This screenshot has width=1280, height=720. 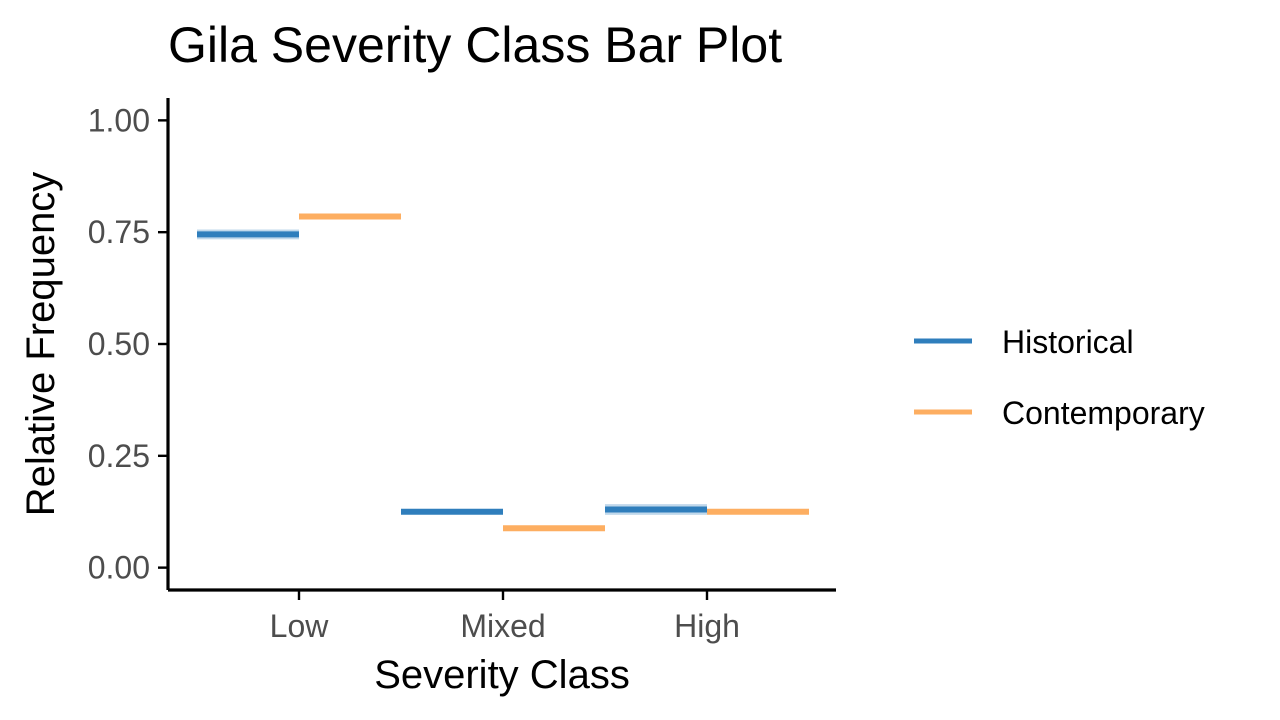 I want to click on legend-label-historical: Historical, so click(x=1068, y=342).